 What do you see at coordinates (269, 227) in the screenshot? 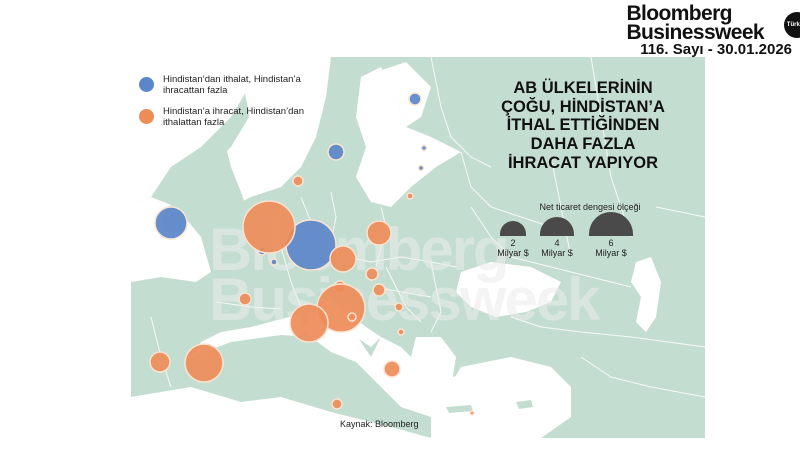
I see `bubble-belgium` at bounding box center [269, 227].